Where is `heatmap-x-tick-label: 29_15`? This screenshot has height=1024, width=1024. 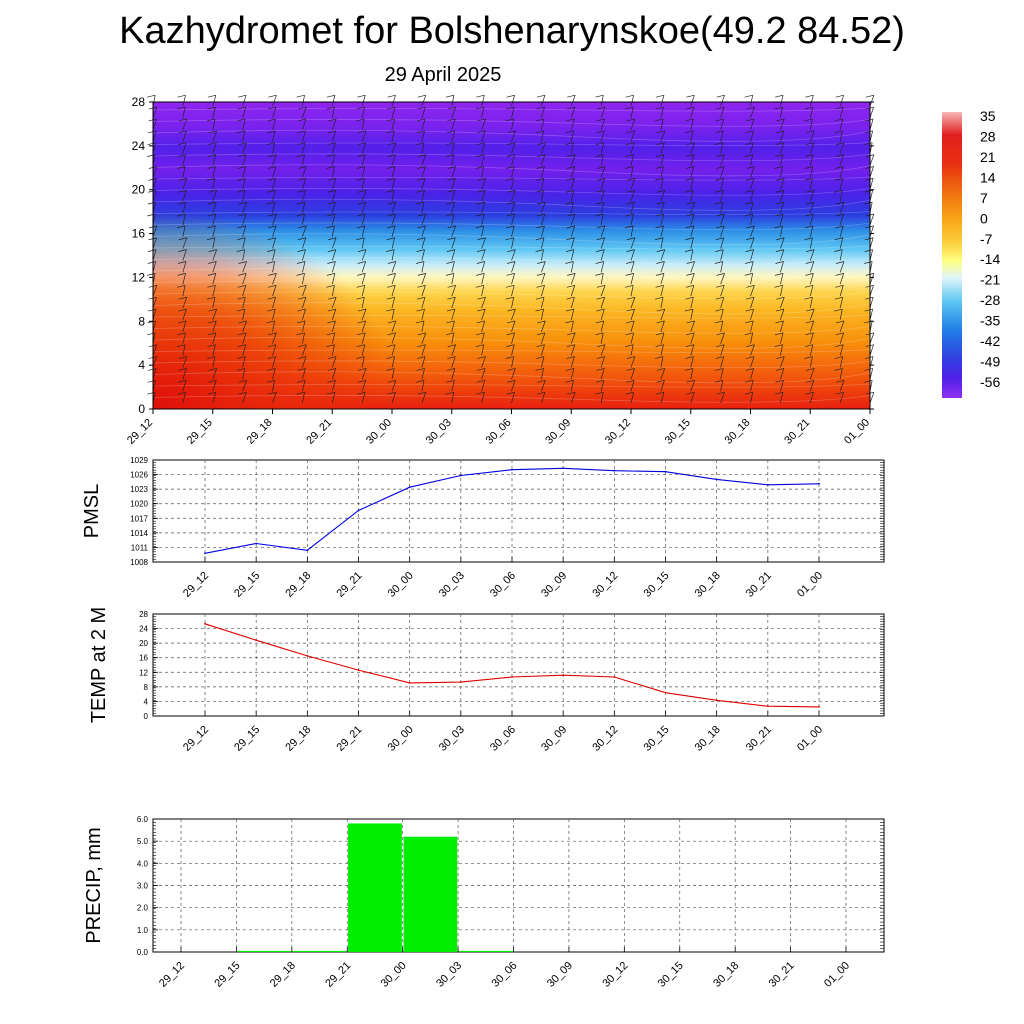 heatmap-x-tick-label: 29_15 is located at coordinates (200, 432).